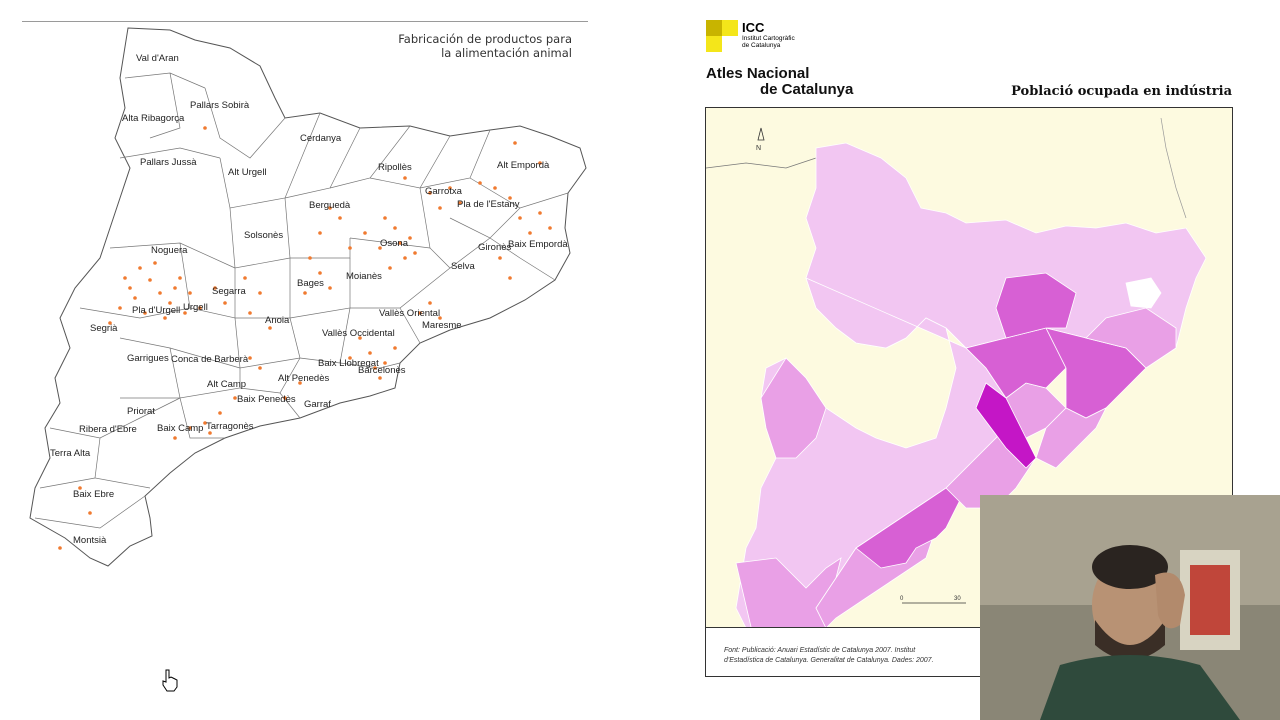 The width and height of the screenshot is (1280, 720). I want to click on atlas-title: Atles Nacional de Catalunya, so click(780, 81).